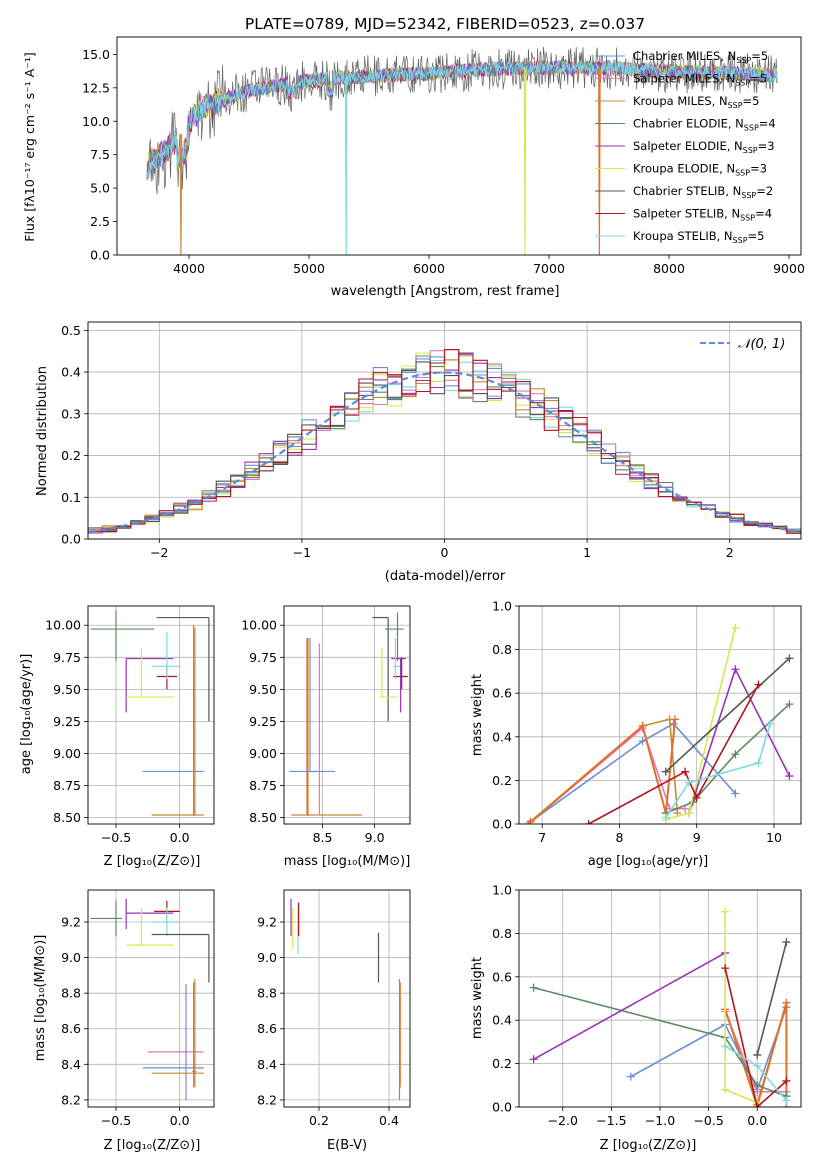 The image size is (819, 1170). Describe the element at coordinates (71, 413) in the screenshot. I see `y-tick-label: 0.3` at that location.